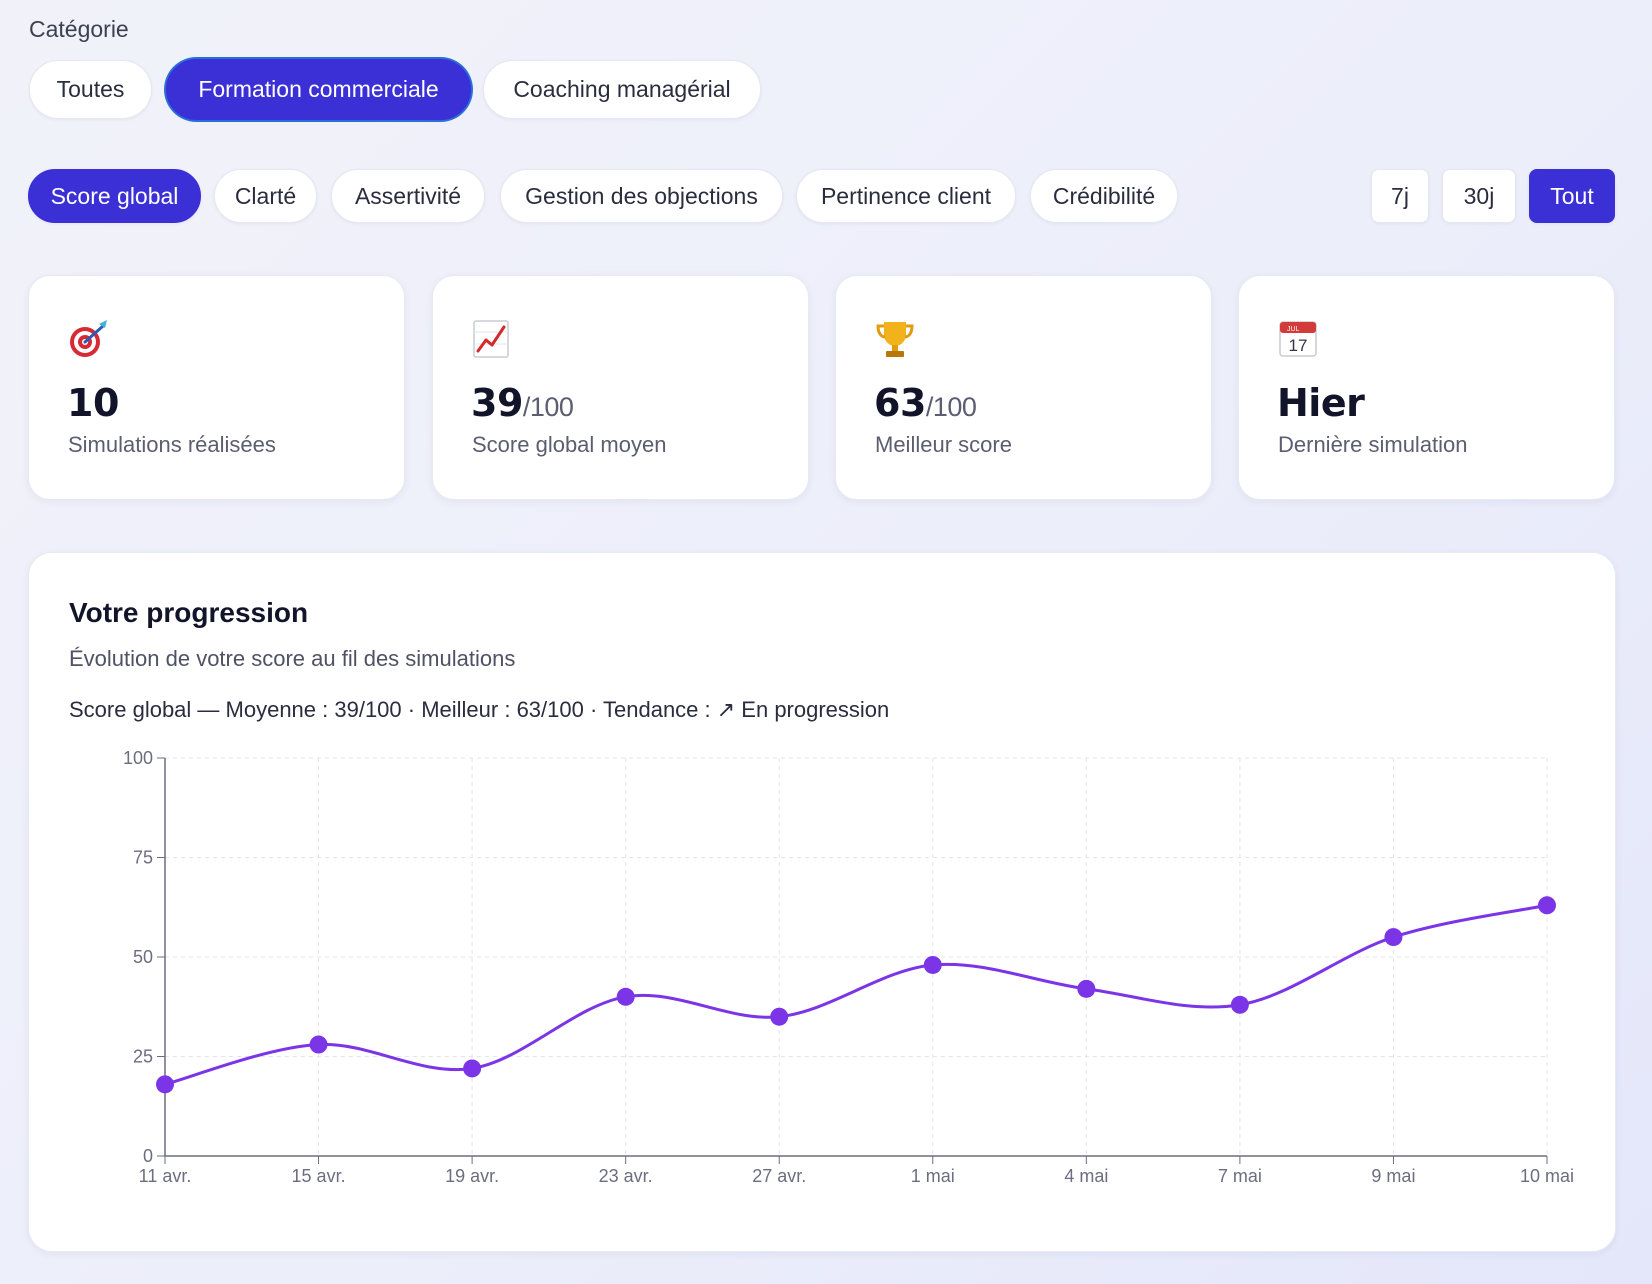 This screenshot has width=1652, height=1284. Describe the element at coordinates (620, 387) in the screenshot. I see `stat-card-average-score: 39/100 Score global moyen` at that location.